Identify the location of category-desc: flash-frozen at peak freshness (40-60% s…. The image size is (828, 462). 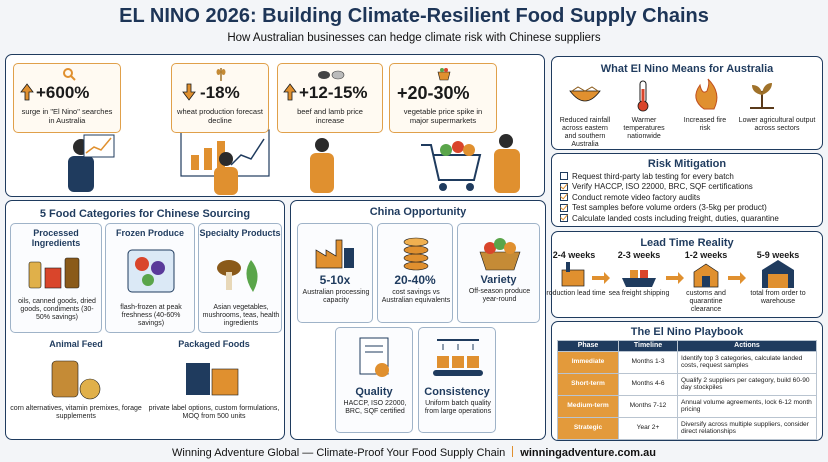
(151, 315).